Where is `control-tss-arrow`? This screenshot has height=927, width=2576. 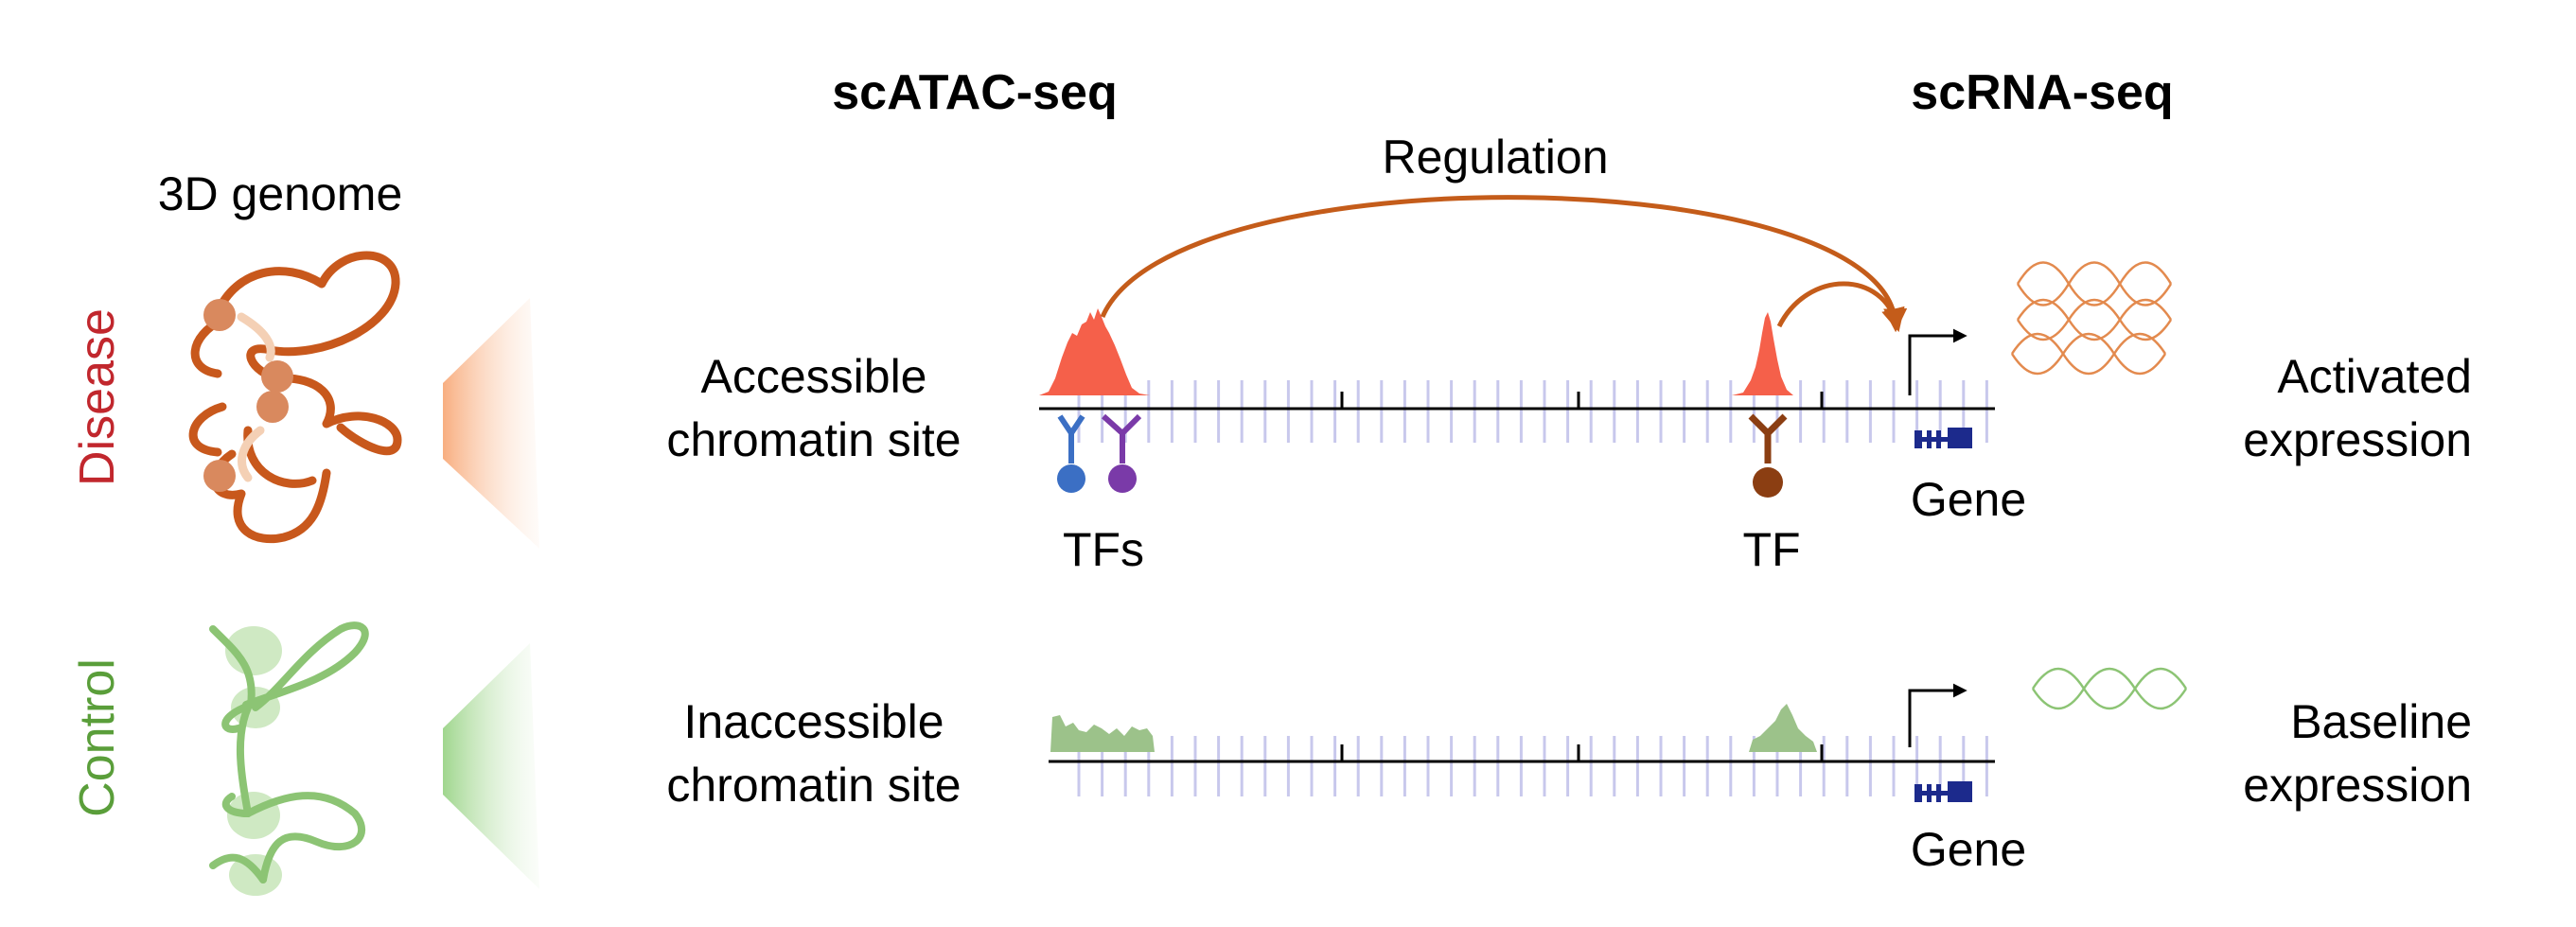
control-tss-arrow is located at coordinates (1937, 715).